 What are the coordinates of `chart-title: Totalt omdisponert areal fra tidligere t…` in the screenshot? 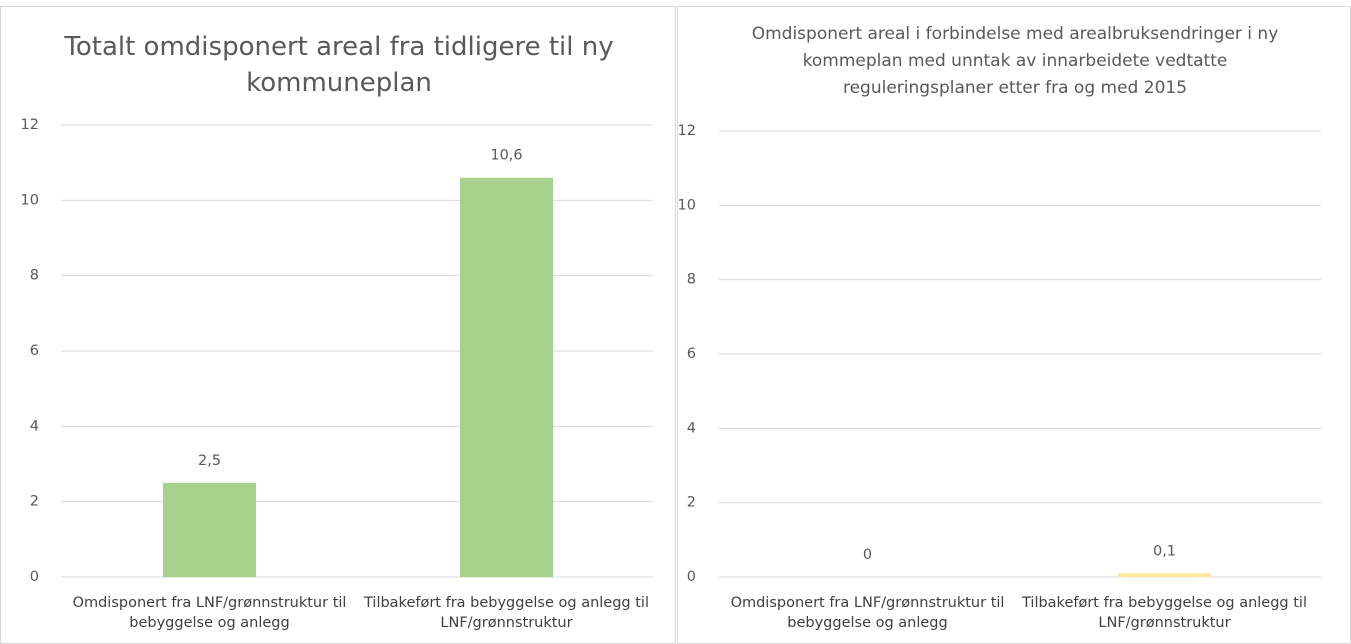 It's located at (339, 65).